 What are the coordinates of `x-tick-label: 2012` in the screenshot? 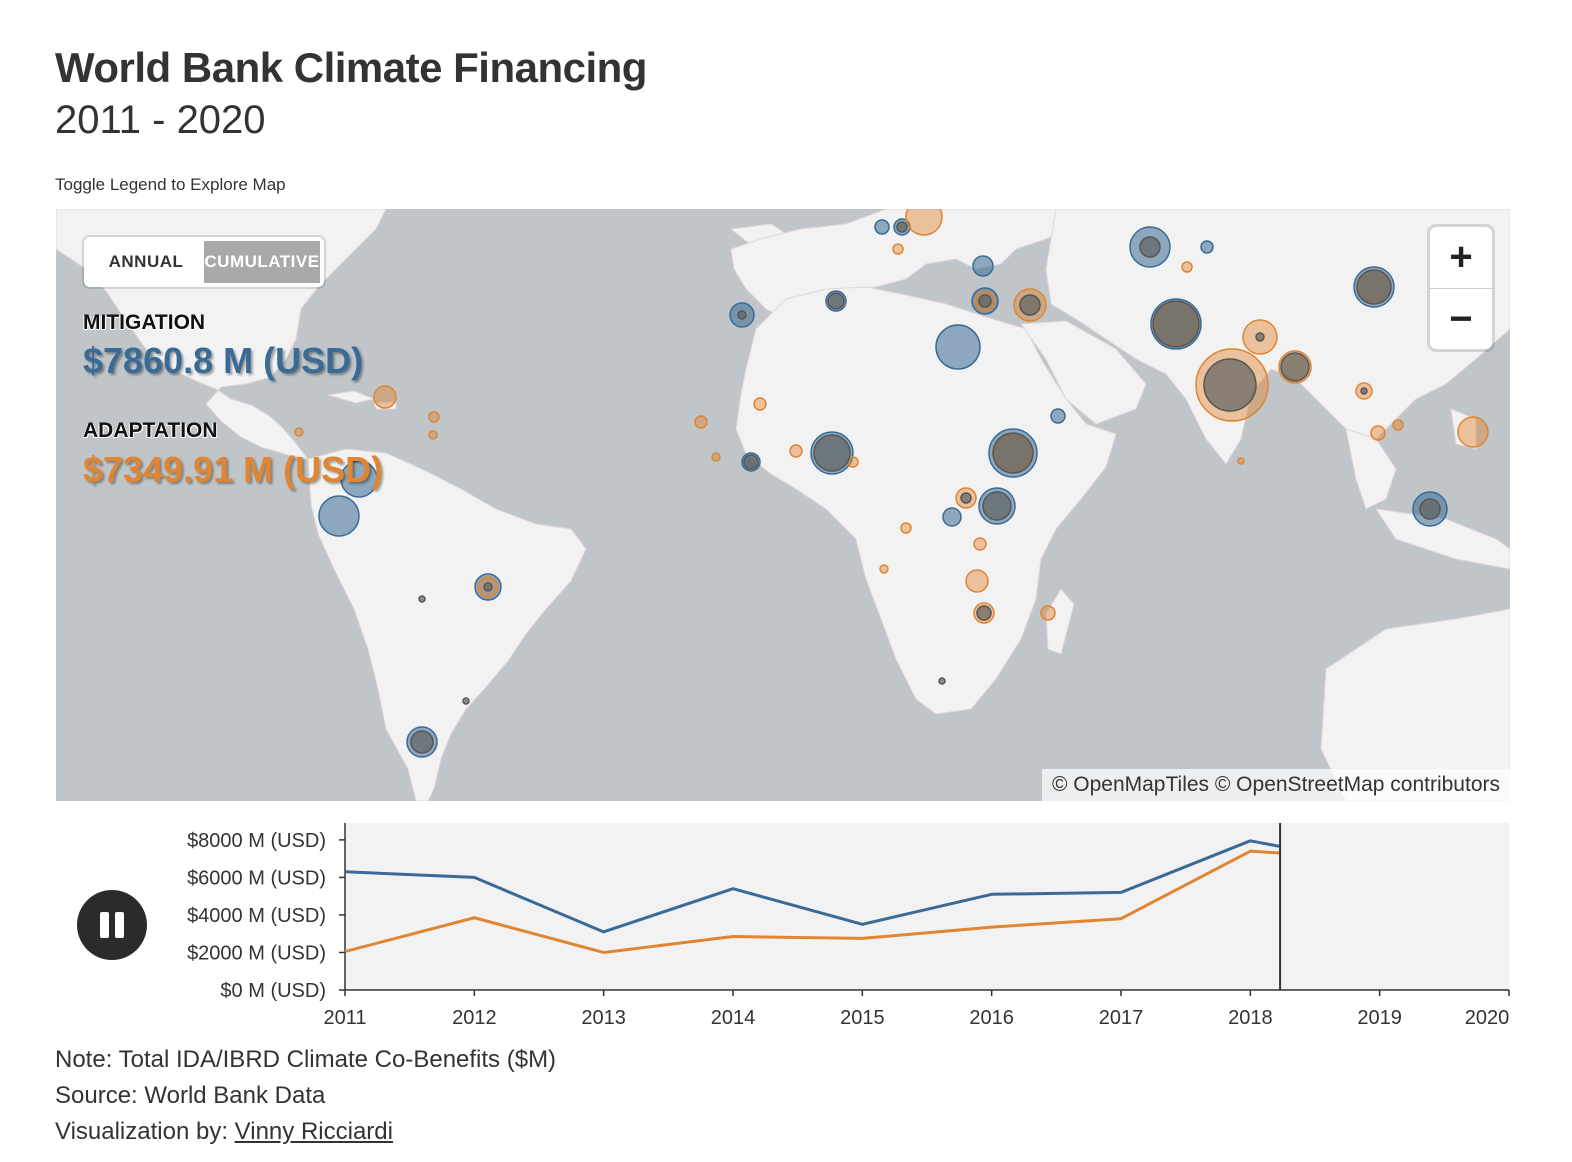 It's located at (474, 1018).